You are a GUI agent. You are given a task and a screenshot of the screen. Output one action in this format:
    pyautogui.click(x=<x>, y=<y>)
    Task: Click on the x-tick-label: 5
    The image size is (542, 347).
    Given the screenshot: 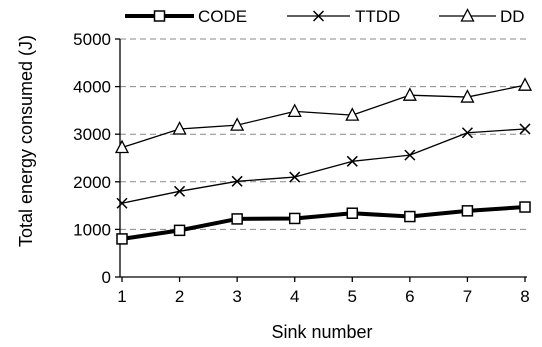 What is the action you would take?
    pyautogui.click(x=352, y=296)
    